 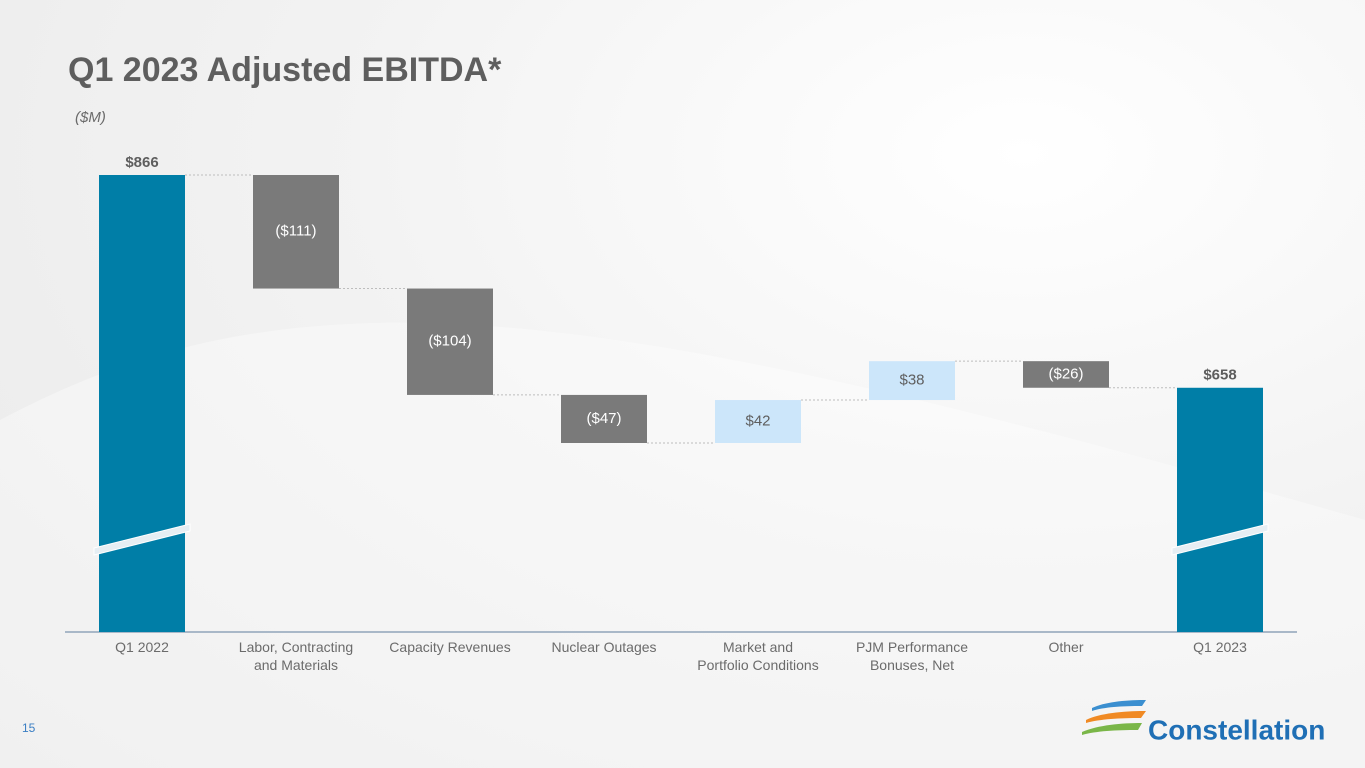 I want to click on x-tick-label: Capacity Revenues, so click(x=450, y=647).